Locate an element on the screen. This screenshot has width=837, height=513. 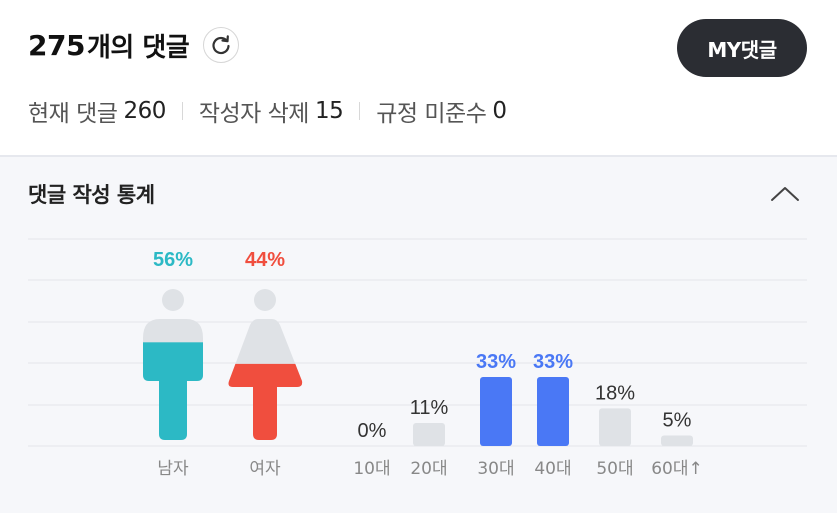
stat-violations: 규정 미준수 0 is located at coordinates (441, 111).